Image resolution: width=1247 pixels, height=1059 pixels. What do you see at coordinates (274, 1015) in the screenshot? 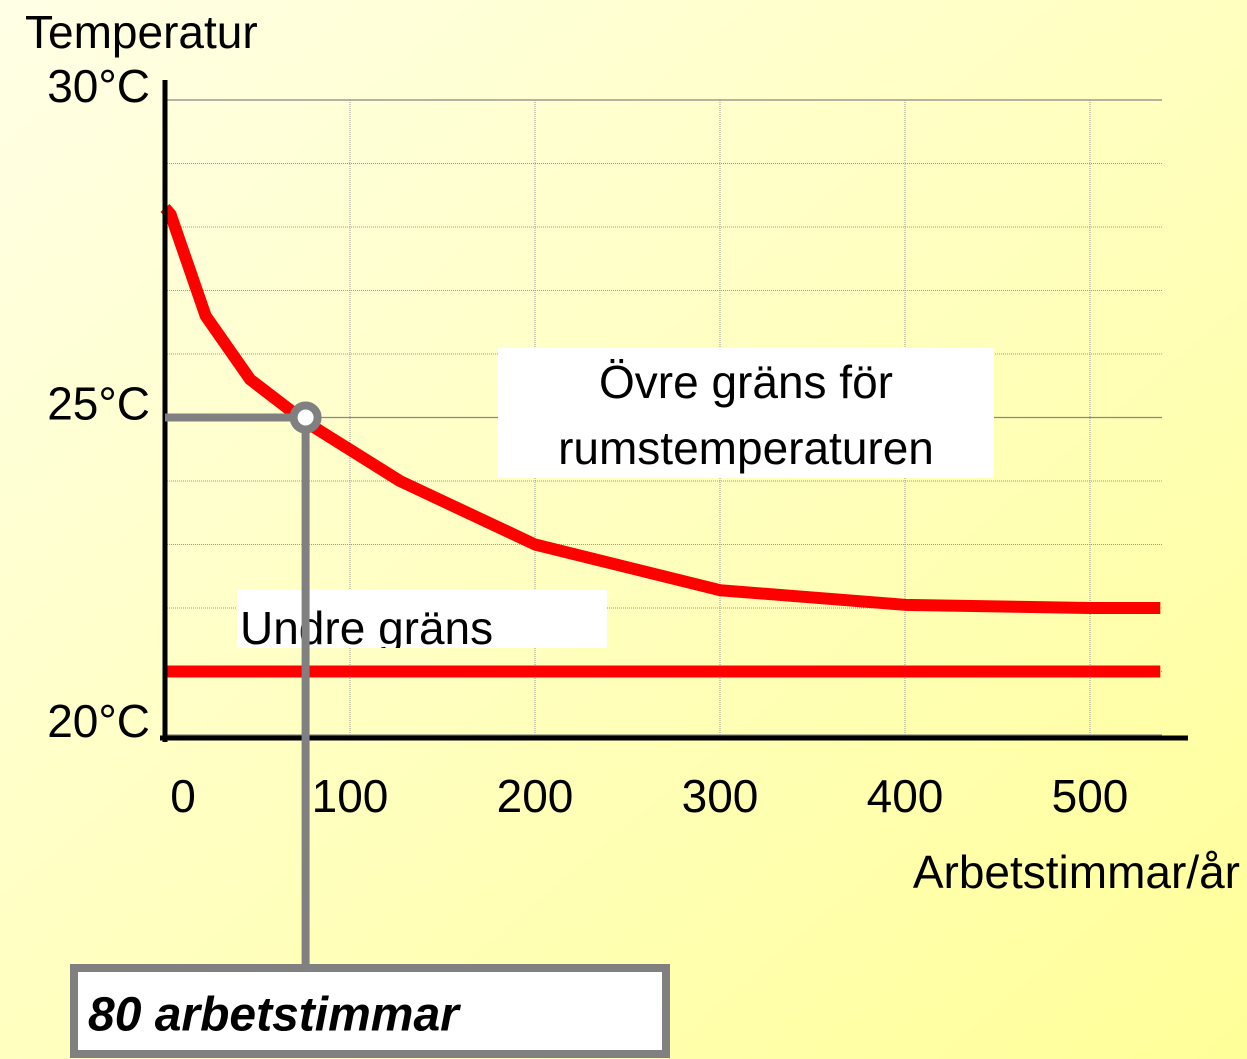
I see `marker-label: 80 arbetstimmar` at bounding box center [274, 1015].